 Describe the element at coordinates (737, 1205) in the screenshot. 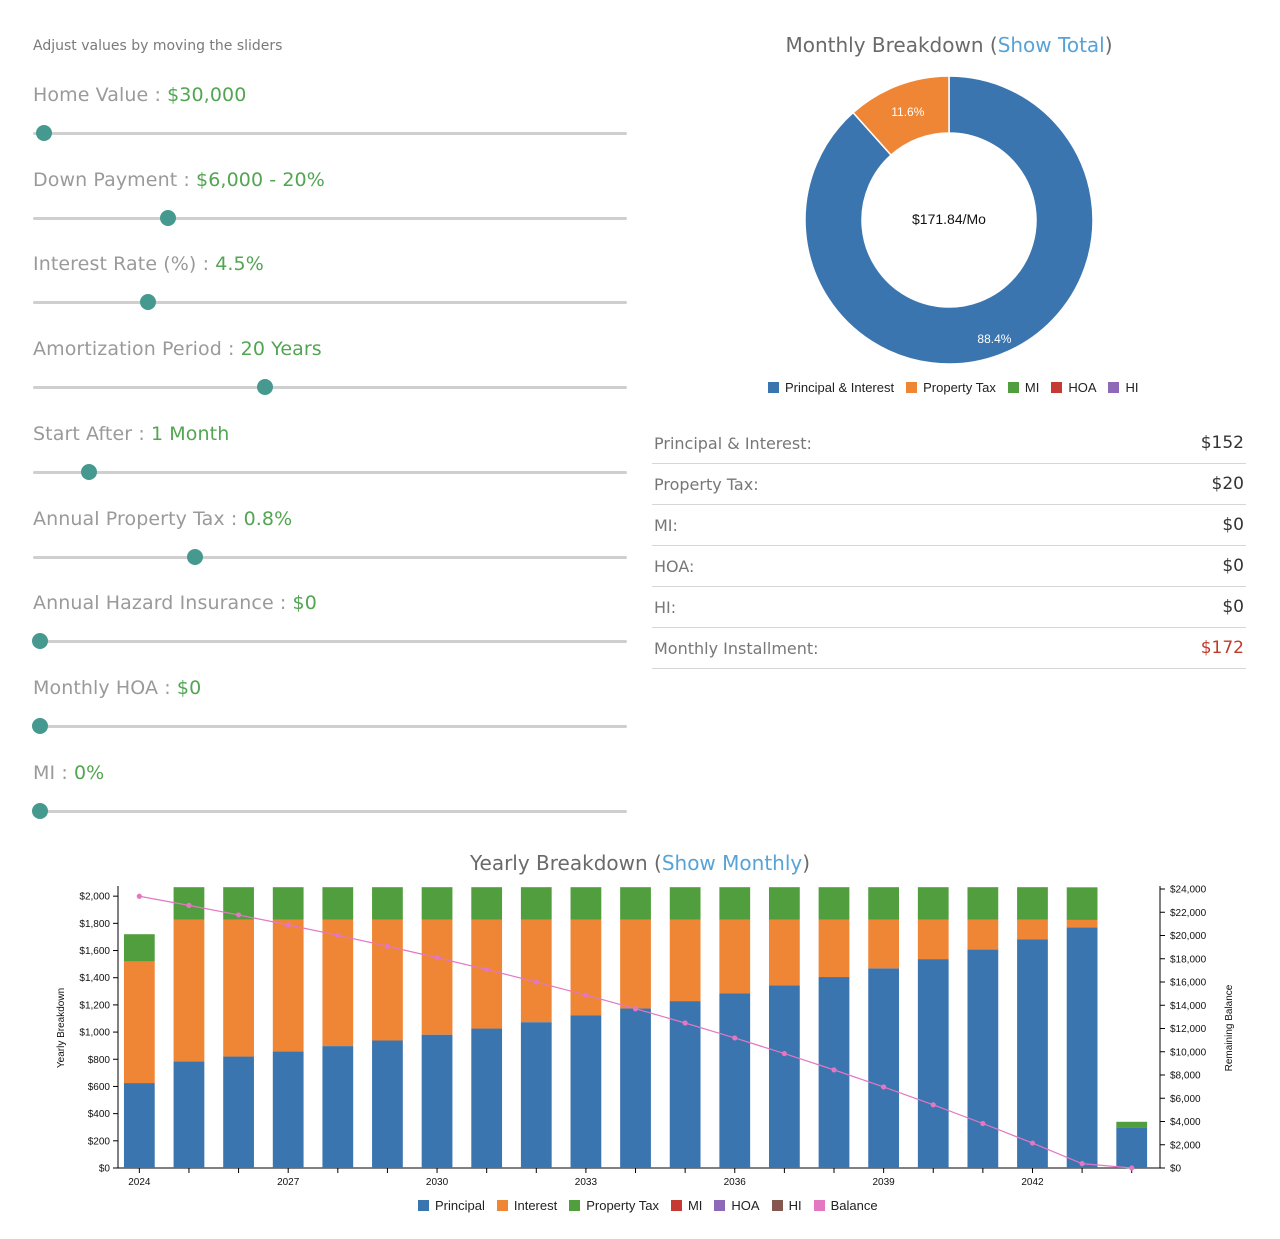

I see `yearly-legend-item: HOA` at that location.